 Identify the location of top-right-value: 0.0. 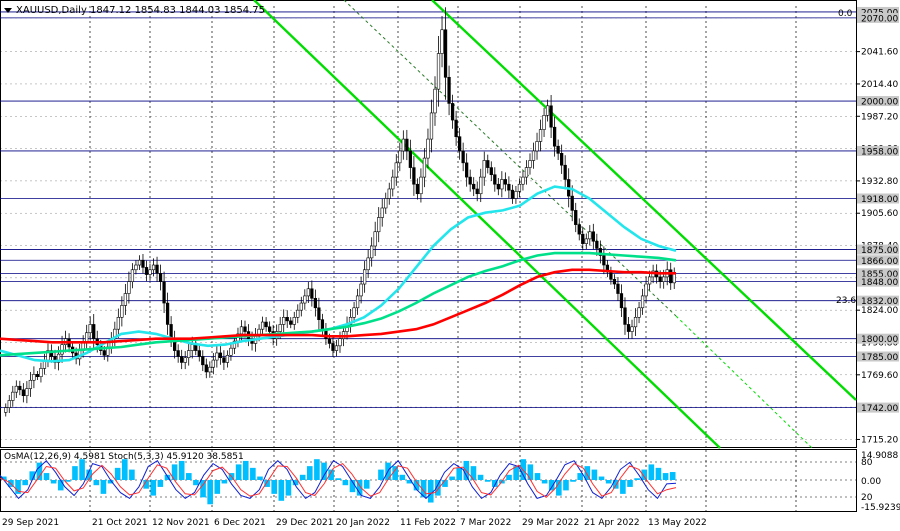
(845, 14).